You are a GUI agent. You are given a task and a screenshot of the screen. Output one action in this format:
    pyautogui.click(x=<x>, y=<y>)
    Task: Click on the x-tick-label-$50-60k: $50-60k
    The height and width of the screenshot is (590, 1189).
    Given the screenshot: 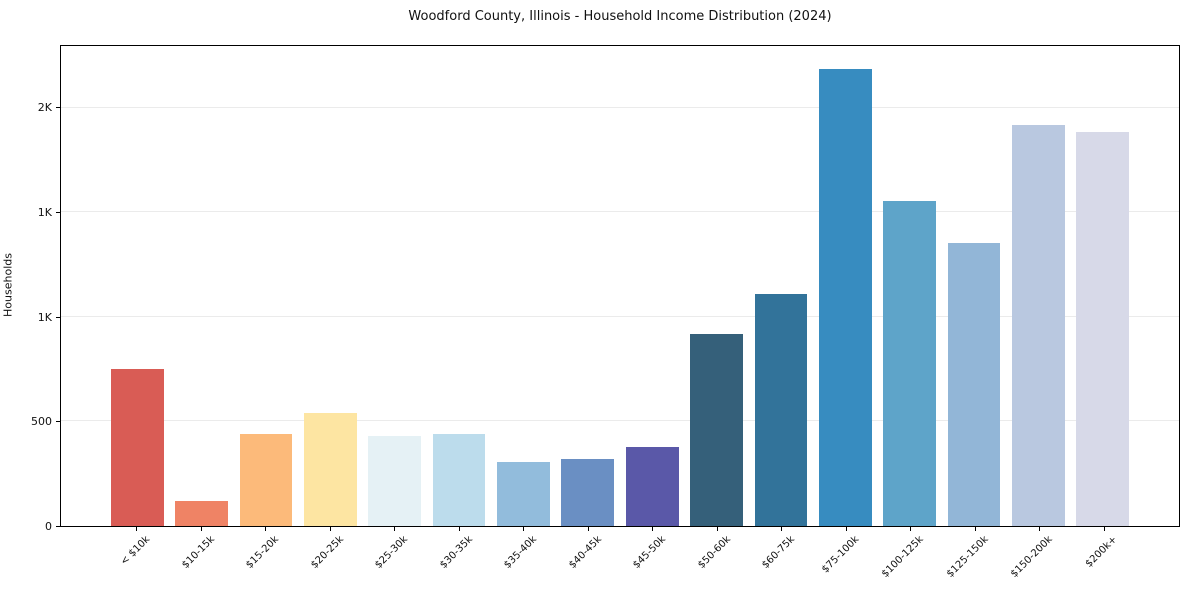 What is the action you would take?
    pyautogui.click(x=714, y=552)
    